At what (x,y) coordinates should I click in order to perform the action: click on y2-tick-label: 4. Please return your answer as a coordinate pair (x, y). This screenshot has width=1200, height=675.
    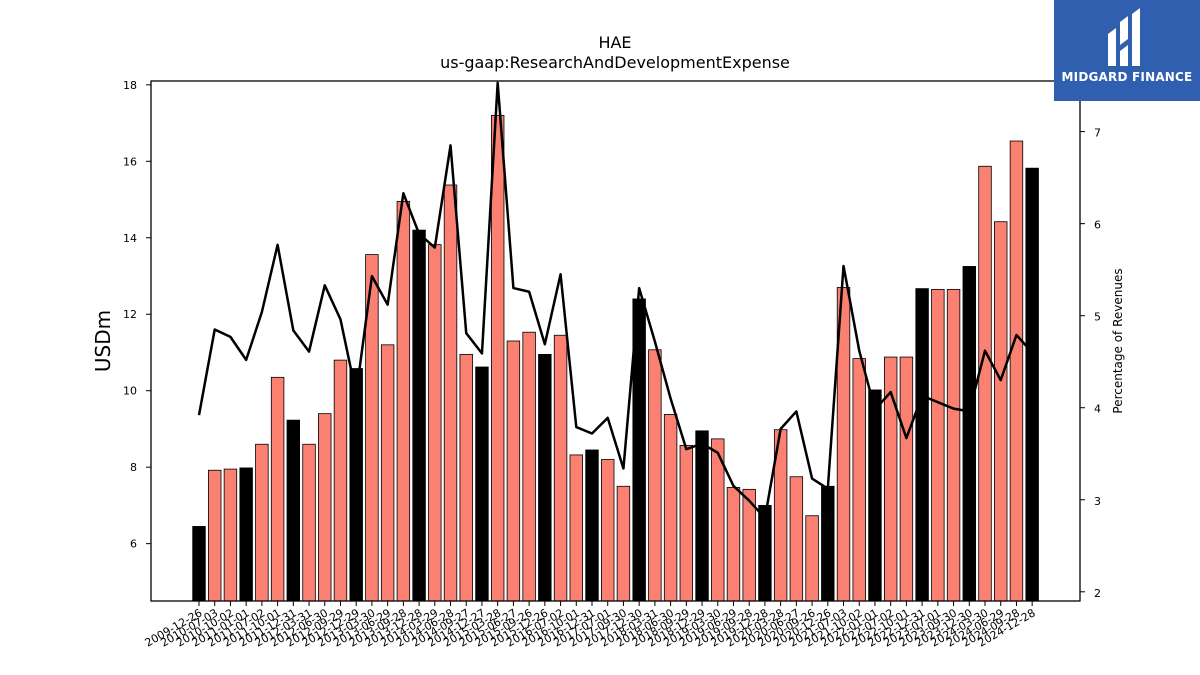
    Looking at the image, I should click on (1097, 409).